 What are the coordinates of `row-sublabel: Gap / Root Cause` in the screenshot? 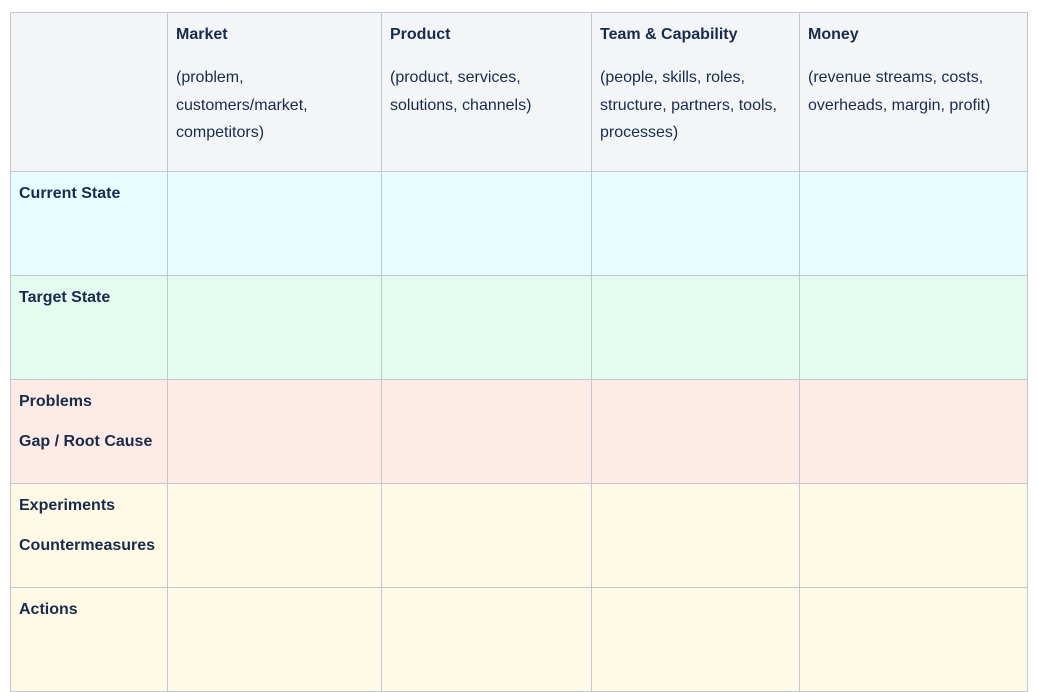 It's located at (86, 441).